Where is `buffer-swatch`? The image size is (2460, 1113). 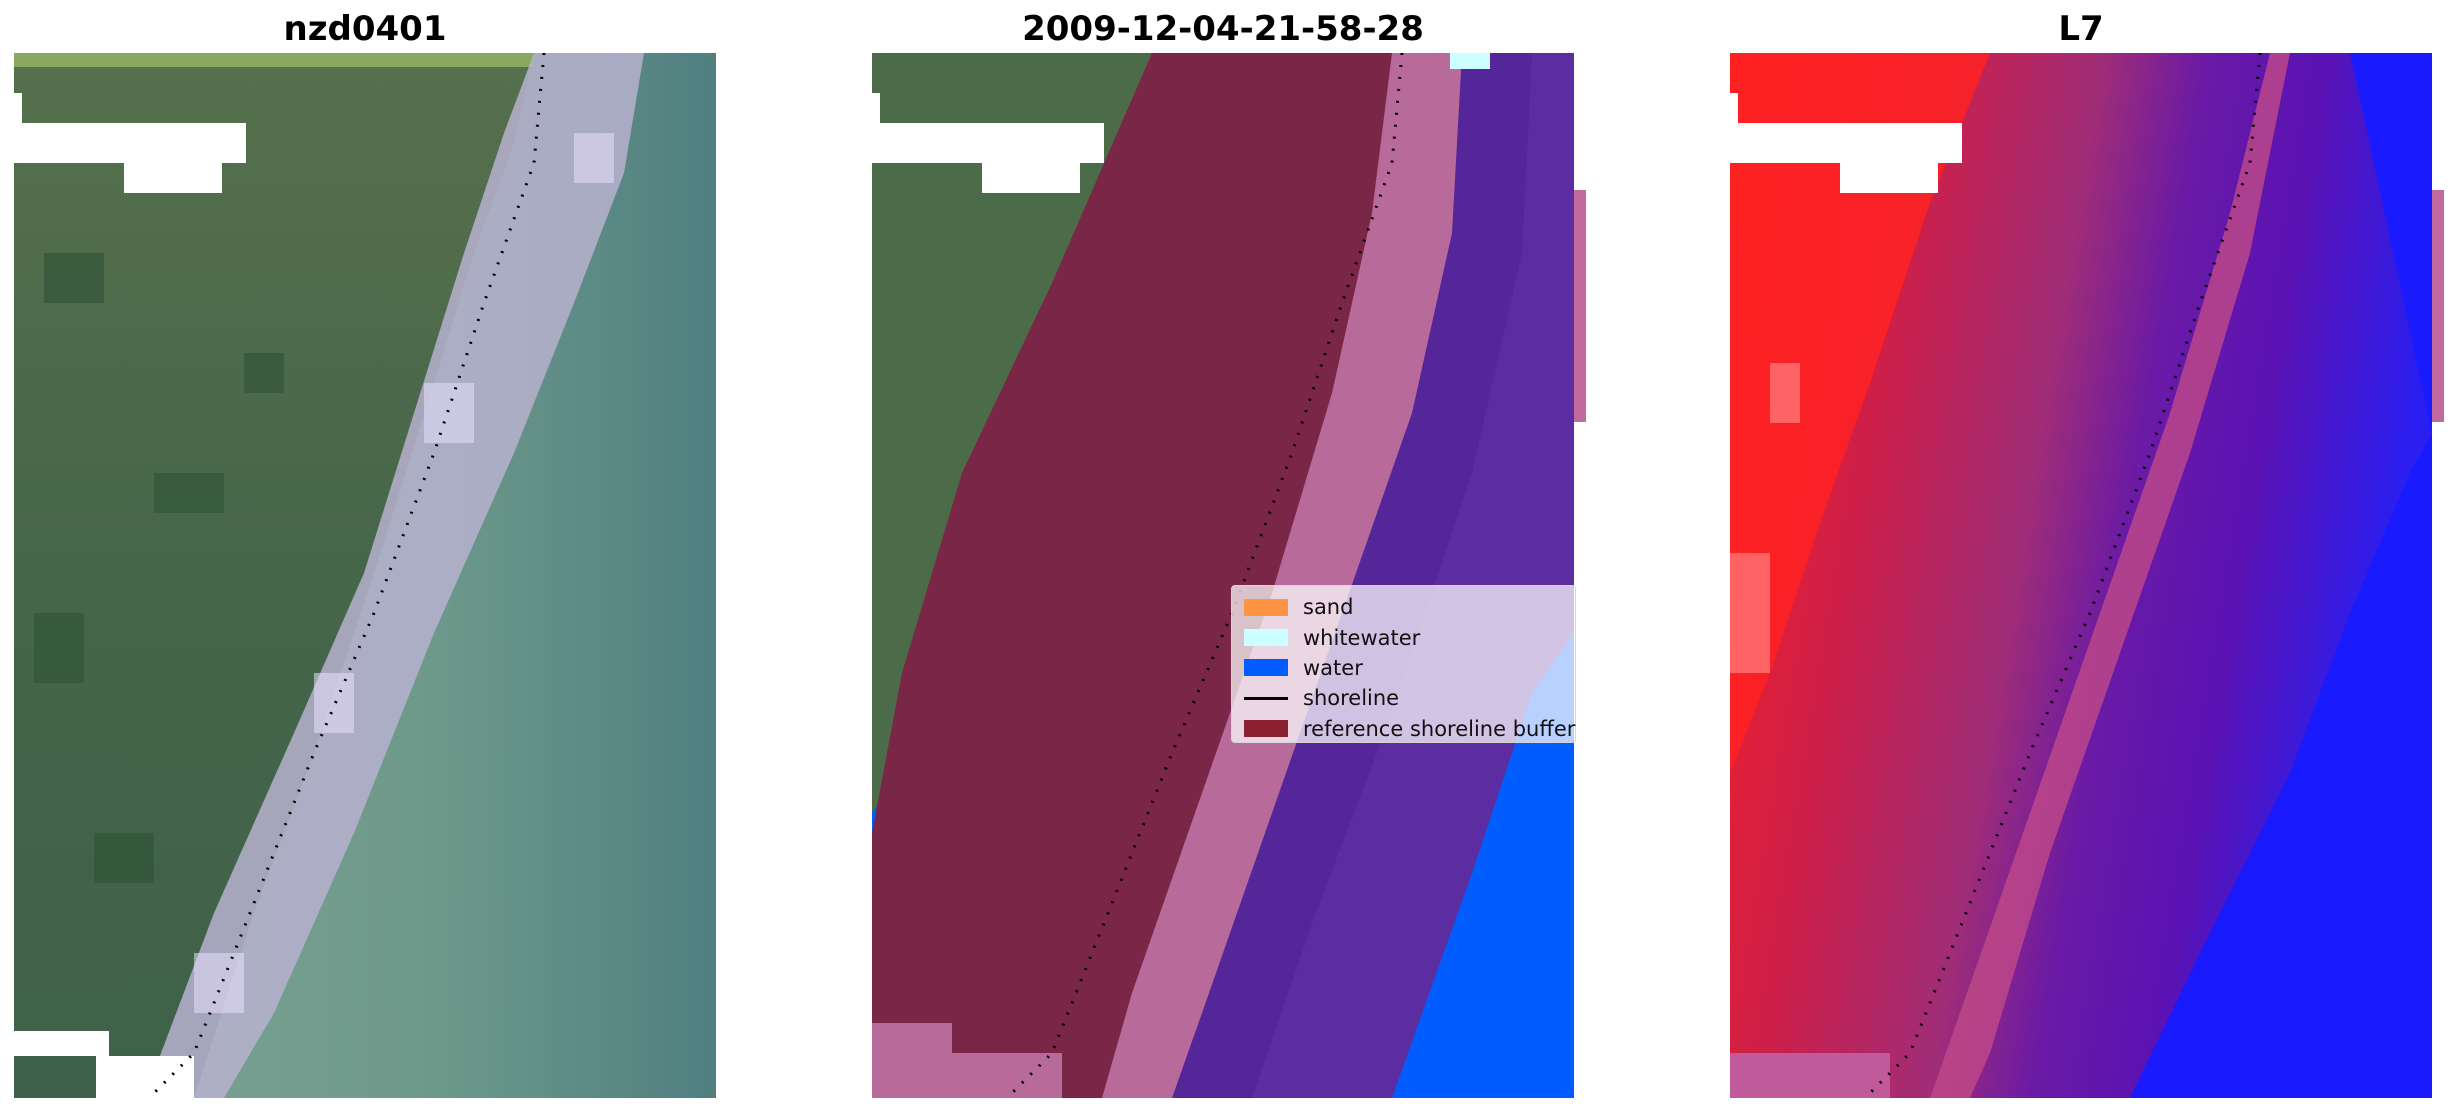
buffer-swatch is located at coordinates (1266, 729).